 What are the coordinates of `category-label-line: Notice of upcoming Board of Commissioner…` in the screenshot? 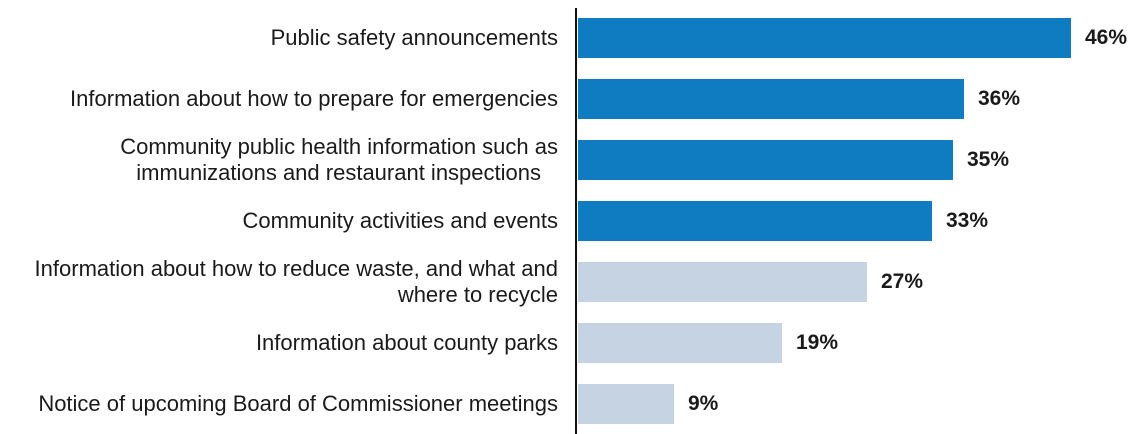 It's located at (298, 403).